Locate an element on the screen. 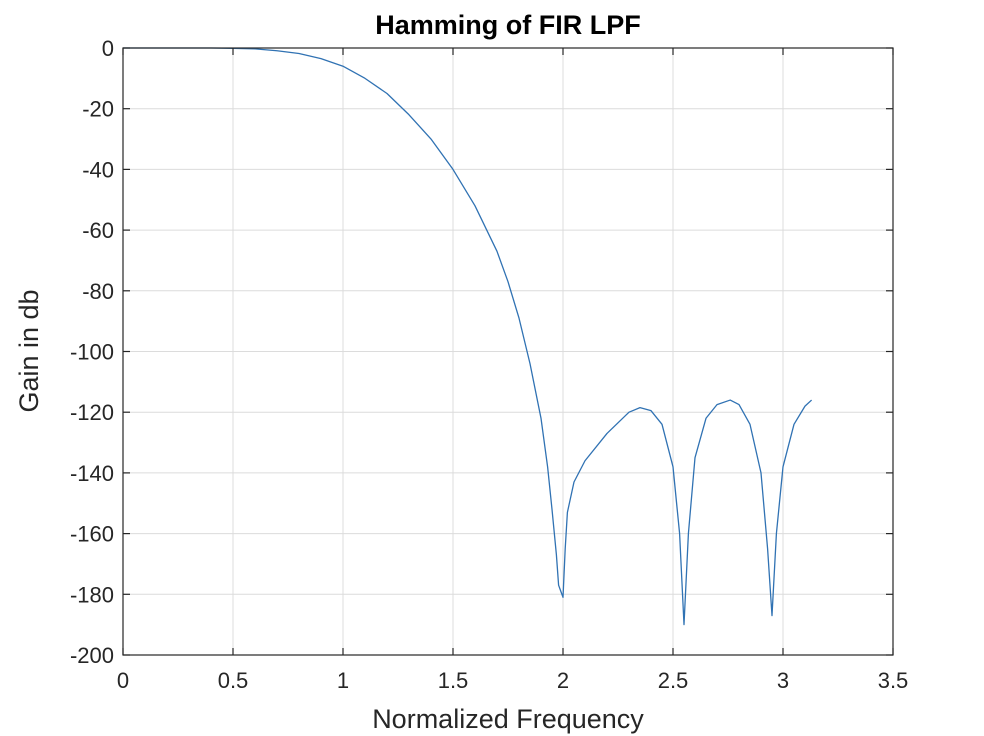  y-tick-labels: 0 -20 -40 -60 -80 -100 -120 -140 -160 -180 -200 is located at coordinates (92, 352).